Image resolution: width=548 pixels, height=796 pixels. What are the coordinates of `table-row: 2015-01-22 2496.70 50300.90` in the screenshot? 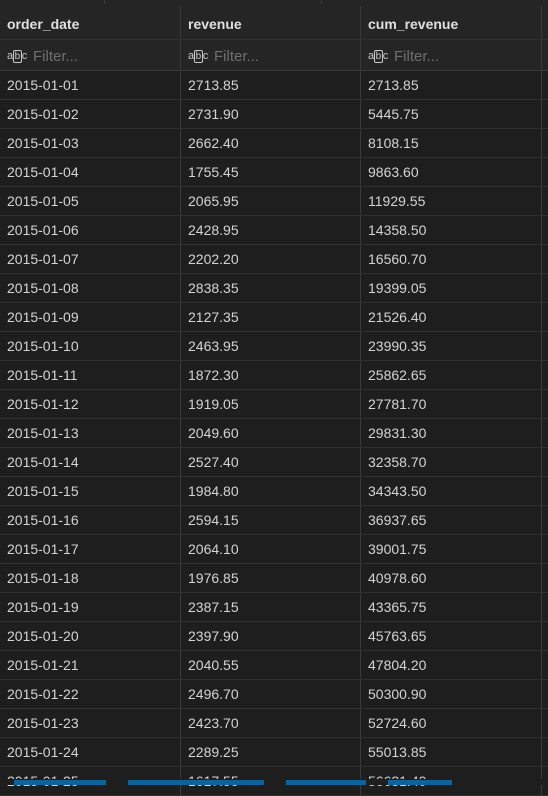 It's located at (274, 694).